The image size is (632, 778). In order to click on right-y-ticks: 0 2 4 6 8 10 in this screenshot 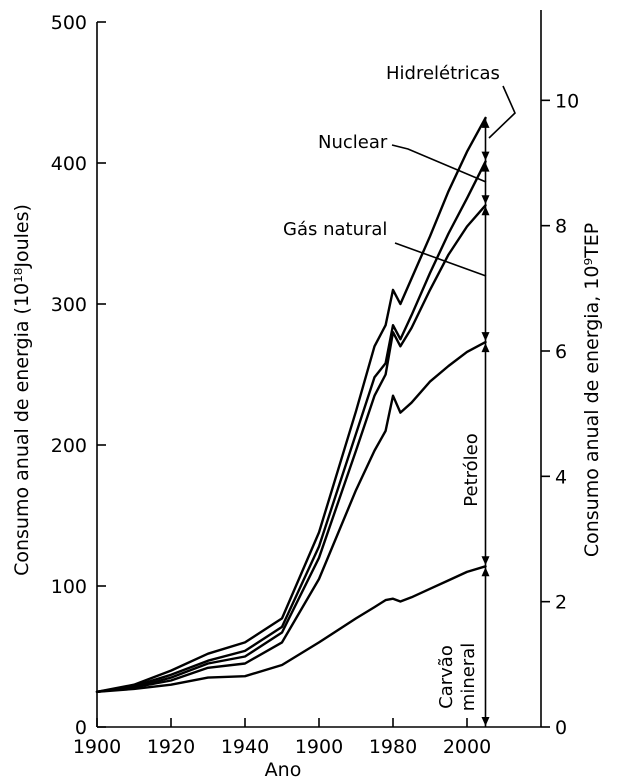, I will do `click(560, 414)`.